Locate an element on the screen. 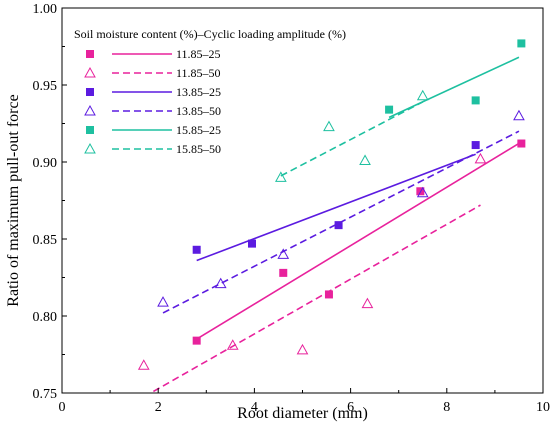 Image resolution: width=550 pixels, height=443 pixels. legend-item: 15.85–50 is located at coordinates (152, 149).